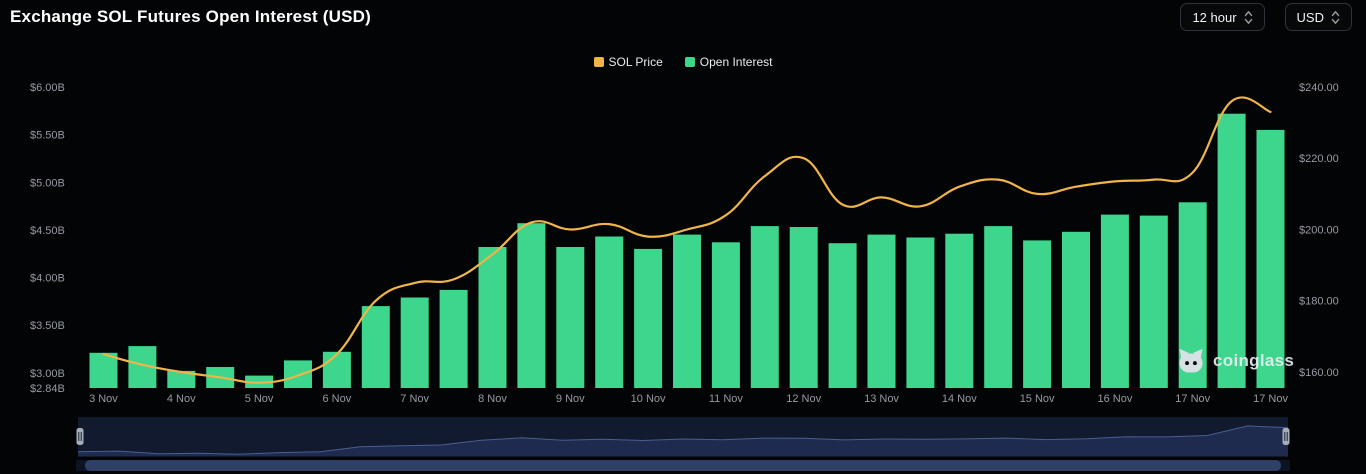 This screenshot has width=1366, height=474. I want to click on svg-text: $4.50B, so click(47, 231).